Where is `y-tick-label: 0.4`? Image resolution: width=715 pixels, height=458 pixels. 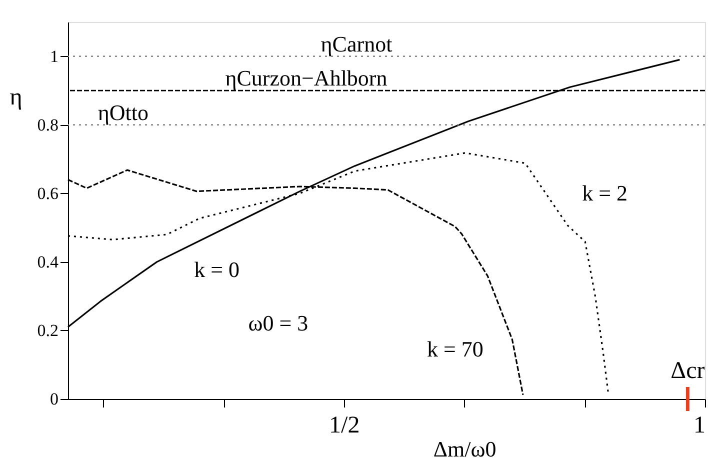
y-tick-label: 0.4 is located at coordinates (48, 262).